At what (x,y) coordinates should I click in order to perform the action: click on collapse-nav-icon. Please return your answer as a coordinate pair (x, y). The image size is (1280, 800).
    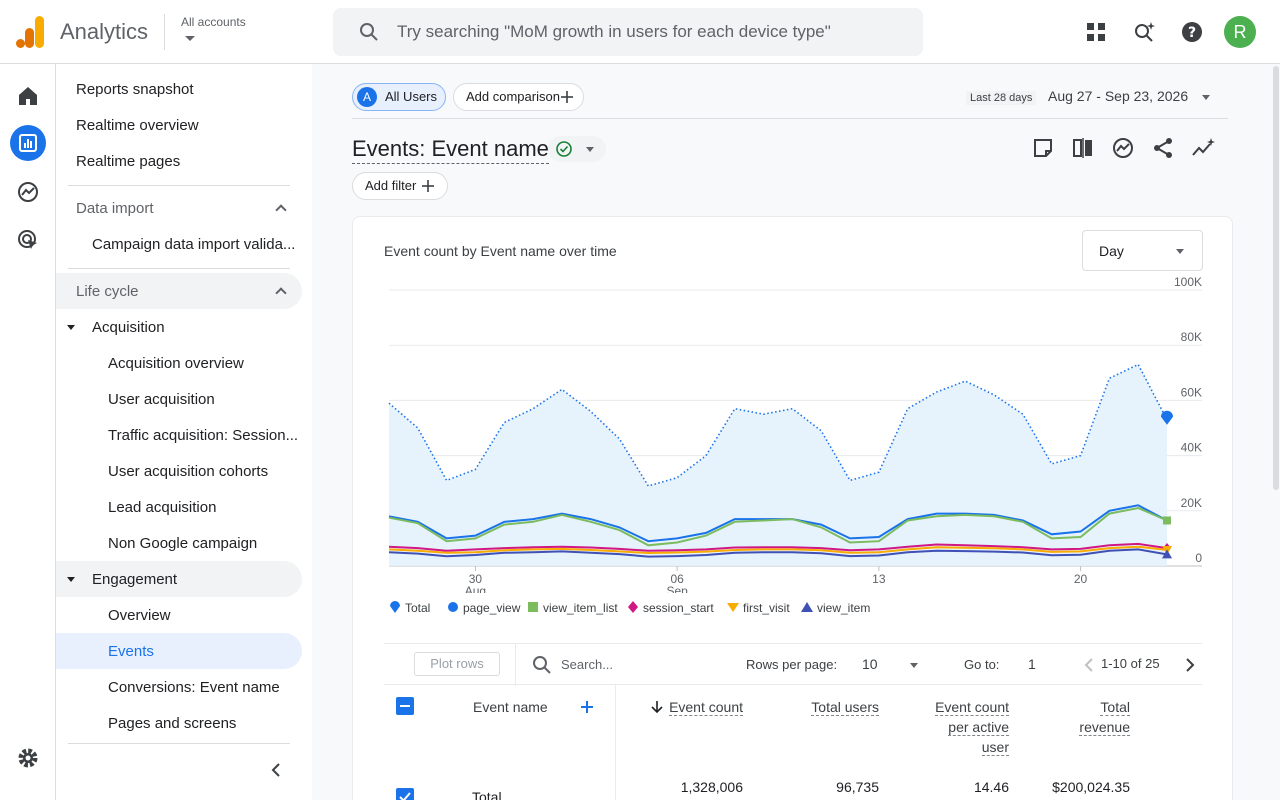
    Looking at the image, I should click on (276, 770).